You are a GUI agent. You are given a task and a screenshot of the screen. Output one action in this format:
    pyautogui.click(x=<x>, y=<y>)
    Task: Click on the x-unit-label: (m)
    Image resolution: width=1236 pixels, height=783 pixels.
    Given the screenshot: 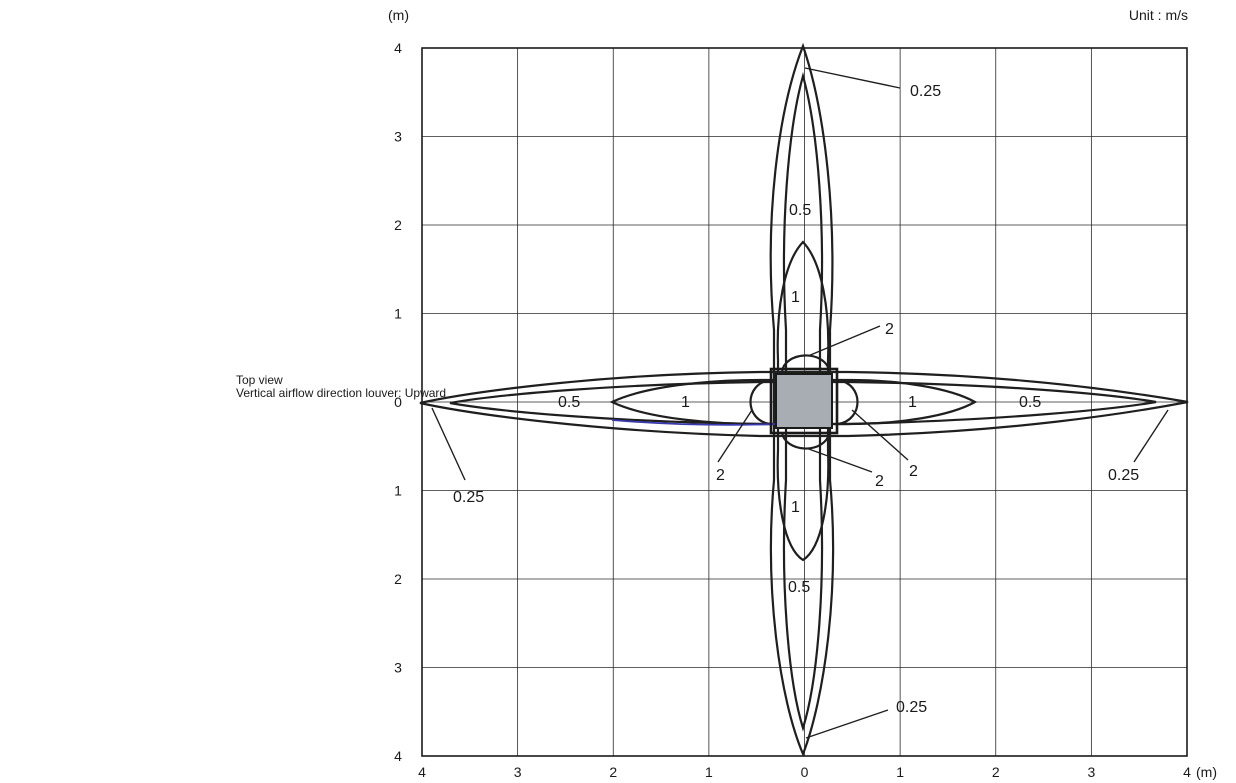 What is the action you would take?
    pyautogui.click(x=1206, y=772)
    